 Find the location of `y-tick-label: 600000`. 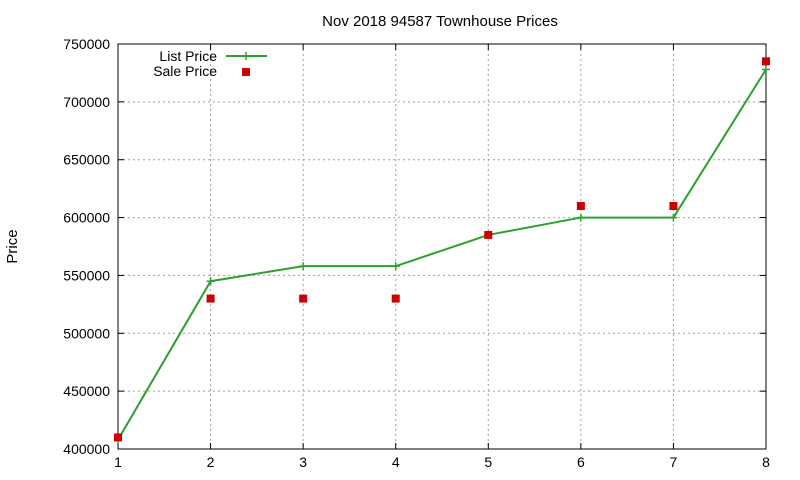

y-tick-label: 600000 is located at coordinates (86, 218).